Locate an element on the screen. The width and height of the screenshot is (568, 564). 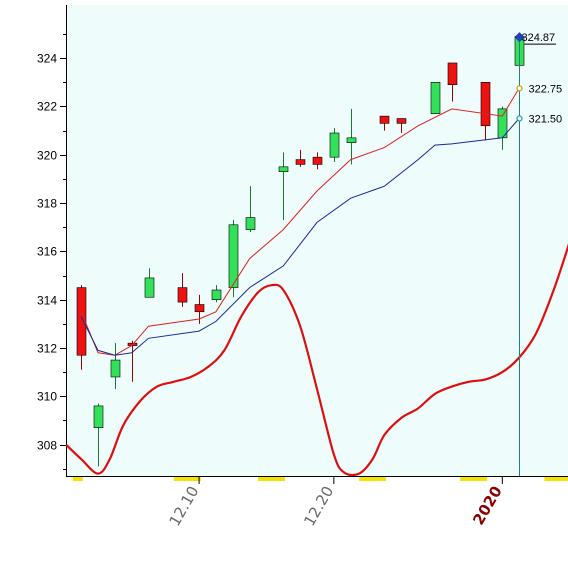
price-marker-diamond is located at coordinates (519, 37).